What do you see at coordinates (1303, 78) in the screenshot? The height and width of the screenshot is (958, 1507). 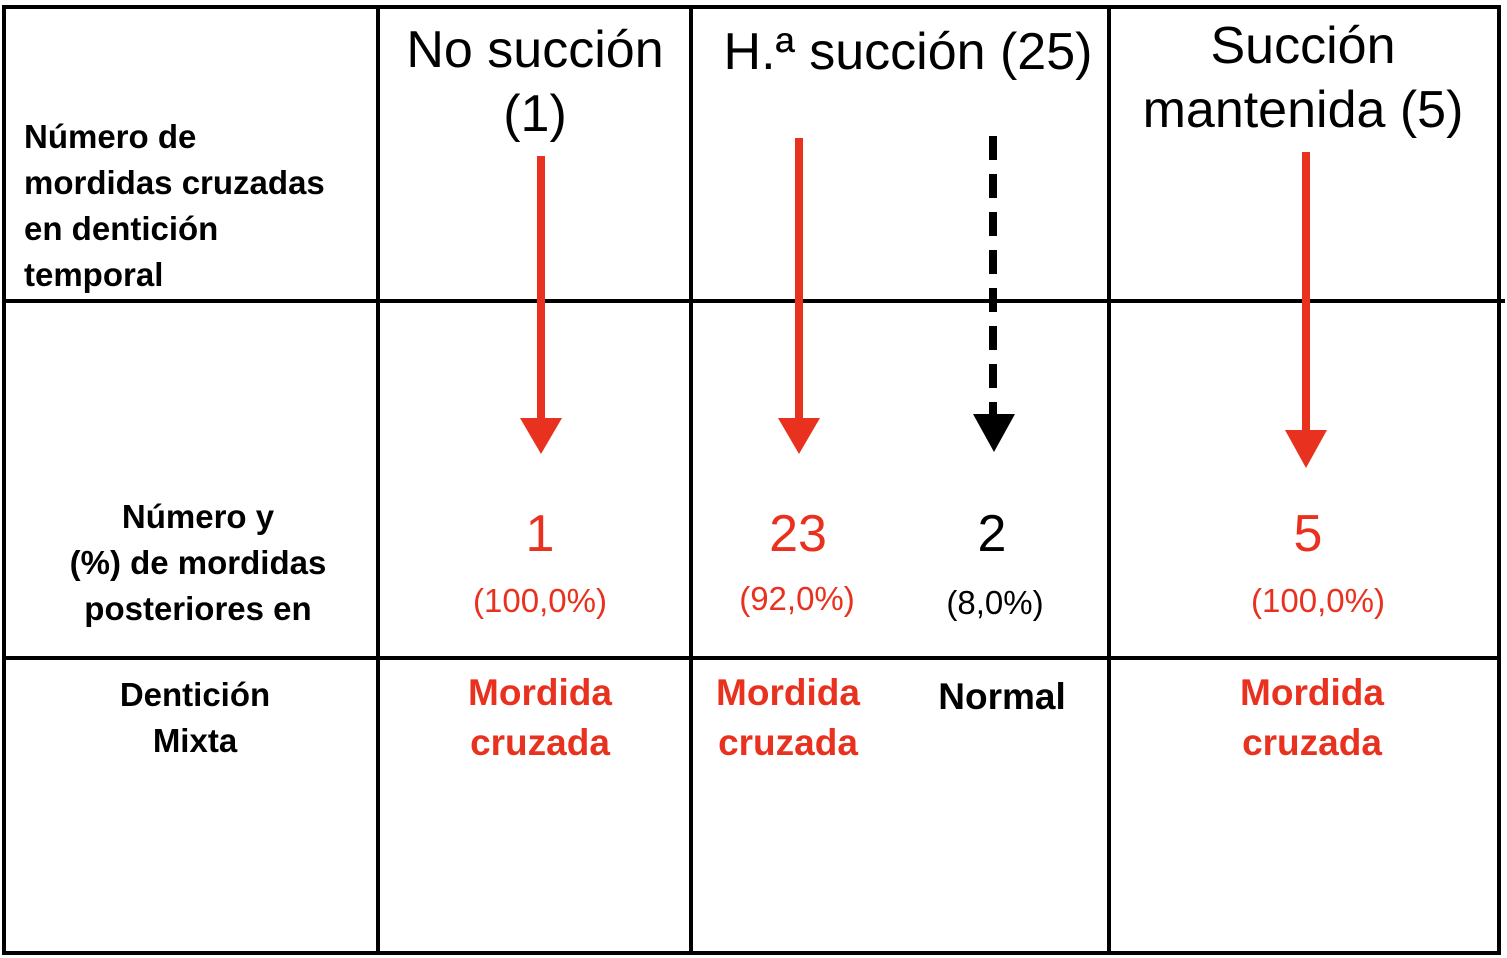 I see `header-succion-mantenida: Succión mantenida (5)` at bounding box center [1303, 78].